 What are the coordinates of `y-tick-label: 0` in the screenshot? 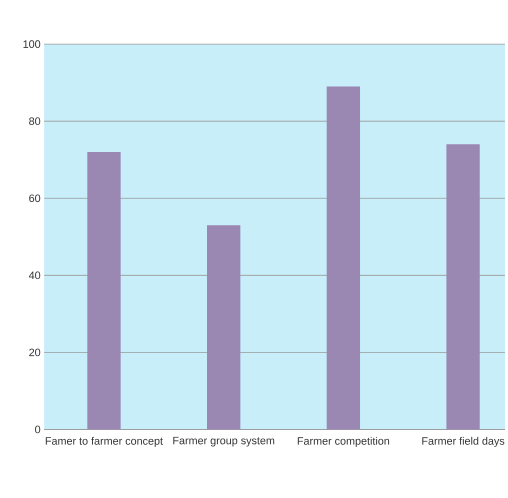 It's located at (37, 430).